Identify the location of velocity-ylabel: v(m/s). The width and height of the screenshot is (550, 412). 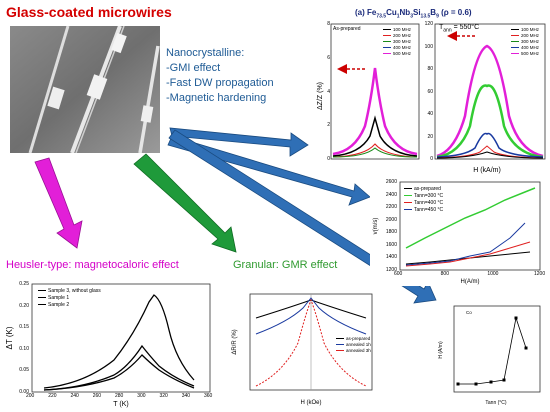
(376, 226).